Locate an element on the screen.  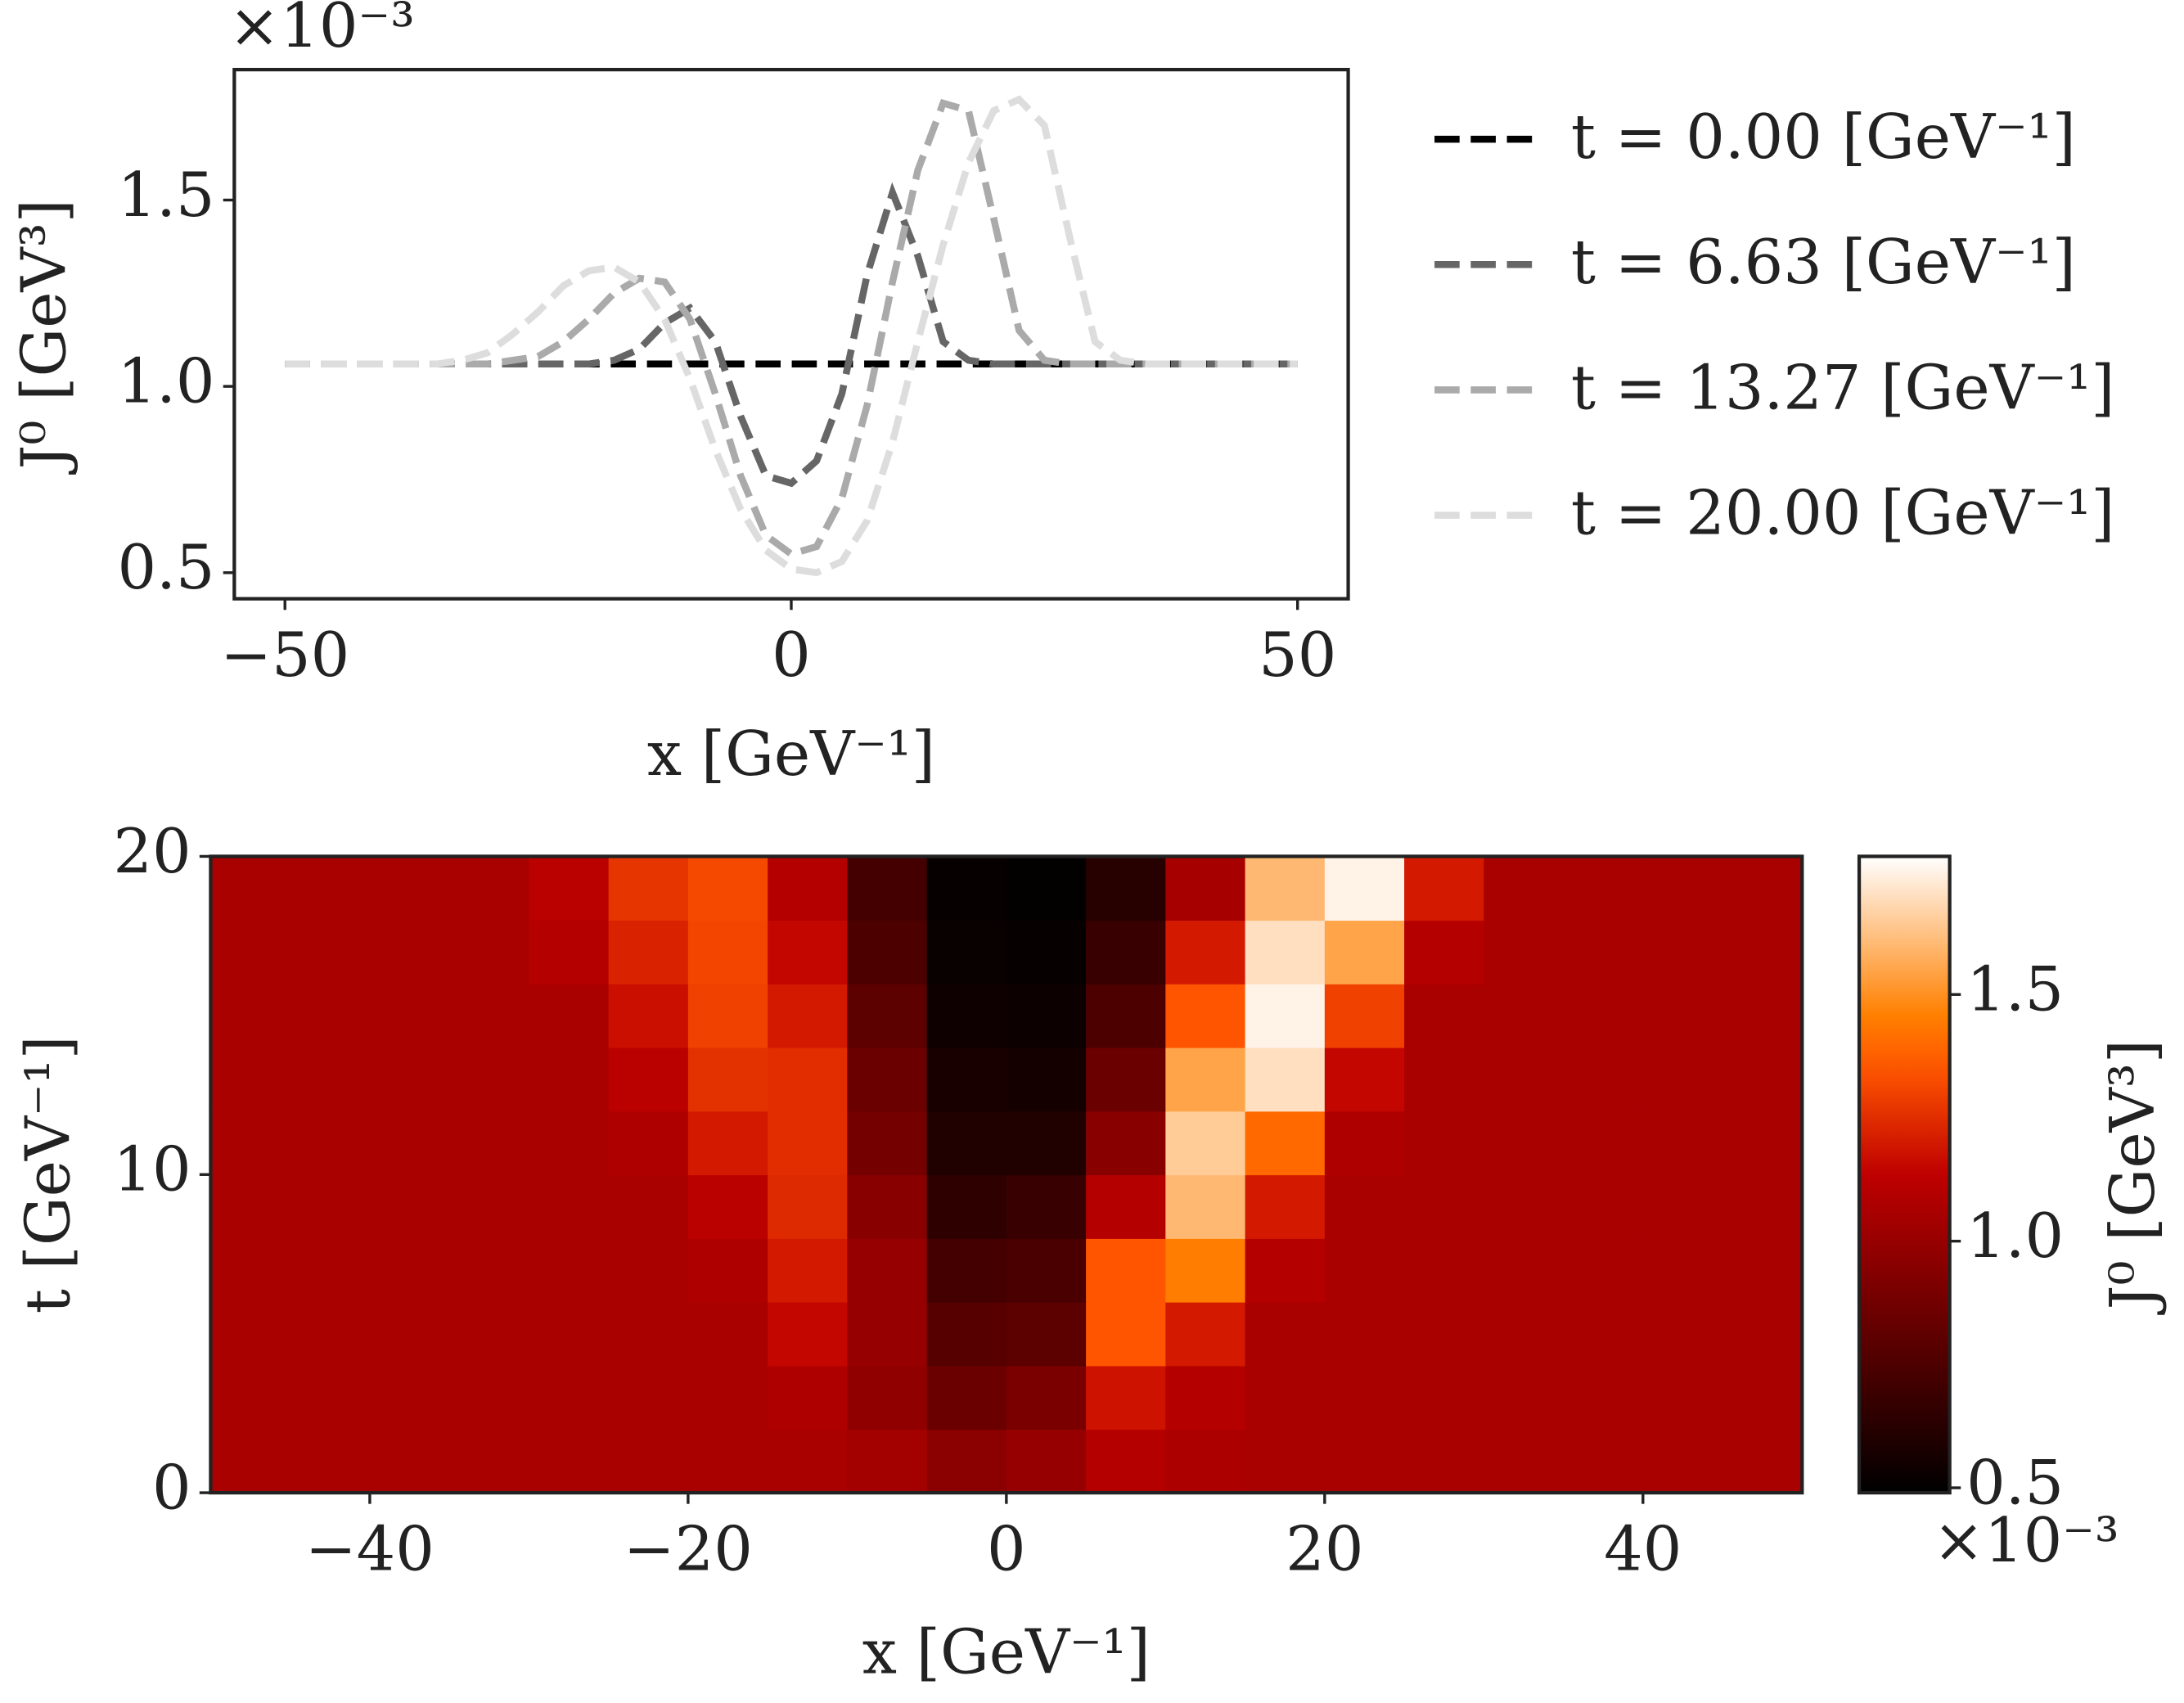
x-axis-label: x [GeV⁻¹] is located at coordinates (1006, 1651).